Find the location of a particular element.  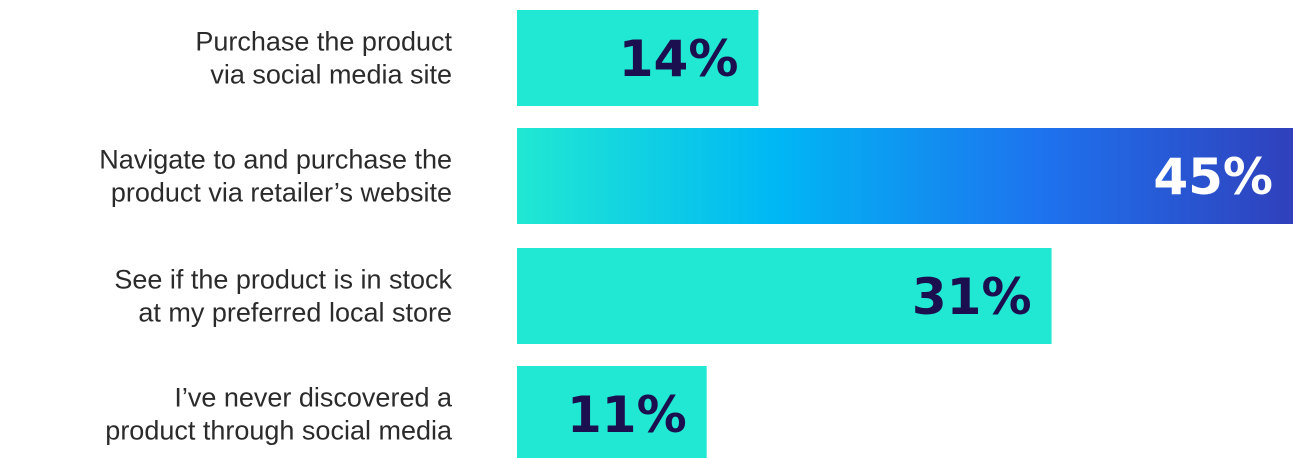

category-label-3-line-1: See if the product is in stock is located at coordinates (283, 280).